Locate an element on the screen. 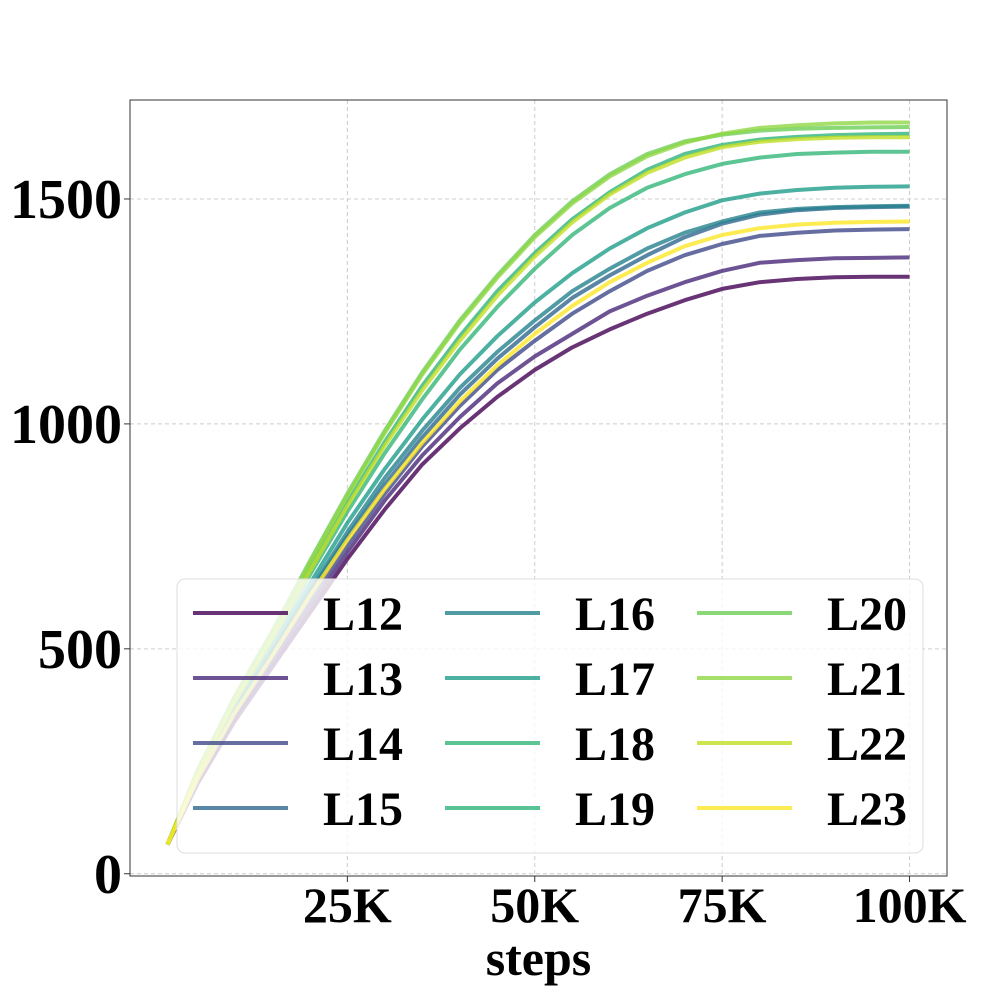  x-axis-label: steps is located at coordinates (539, 958).